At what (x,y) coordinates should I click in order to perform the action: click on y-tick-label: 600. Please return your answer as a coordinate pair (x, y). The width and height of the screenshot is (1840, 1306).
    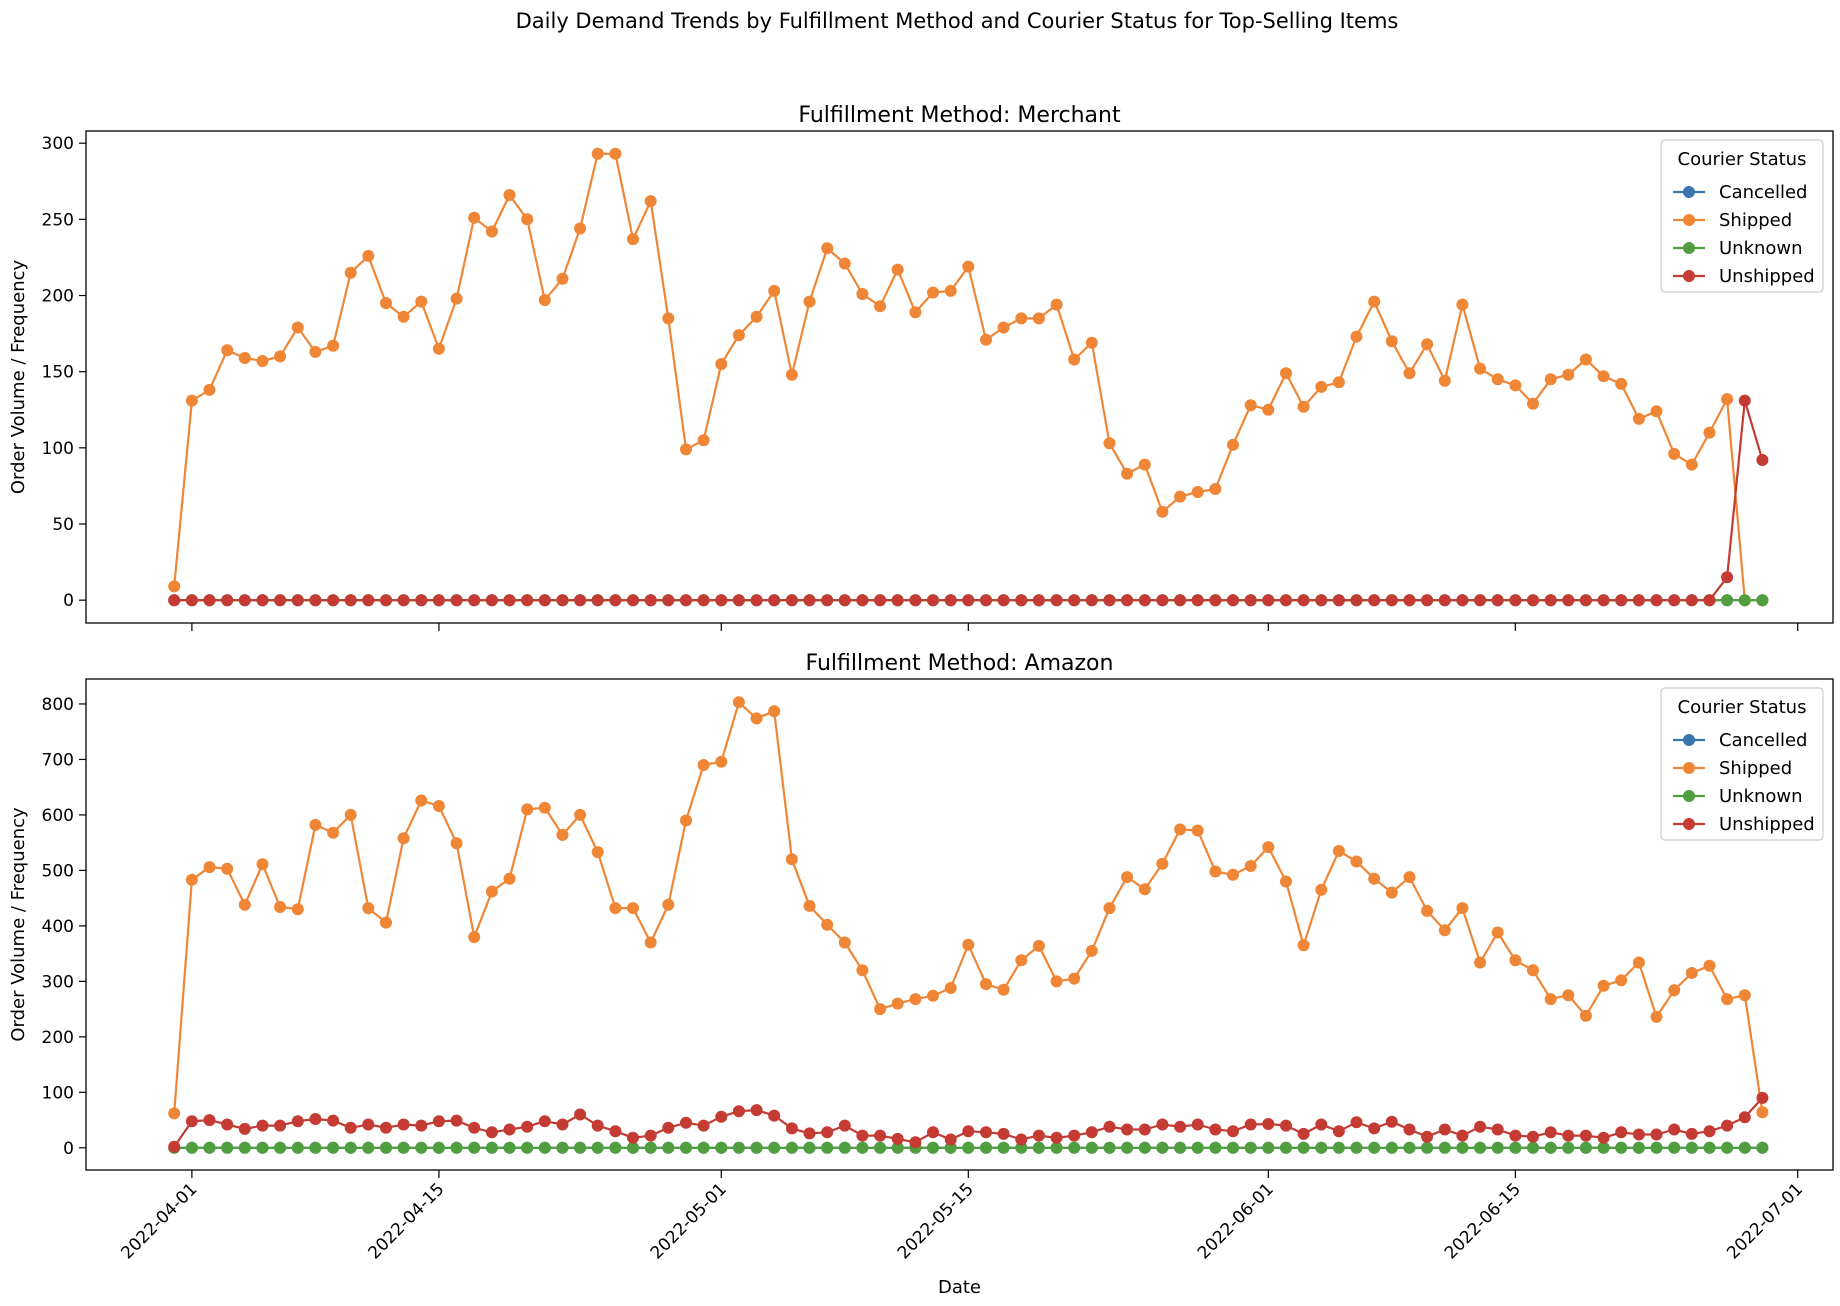
    Looking at the image, I should click on (58, 816).